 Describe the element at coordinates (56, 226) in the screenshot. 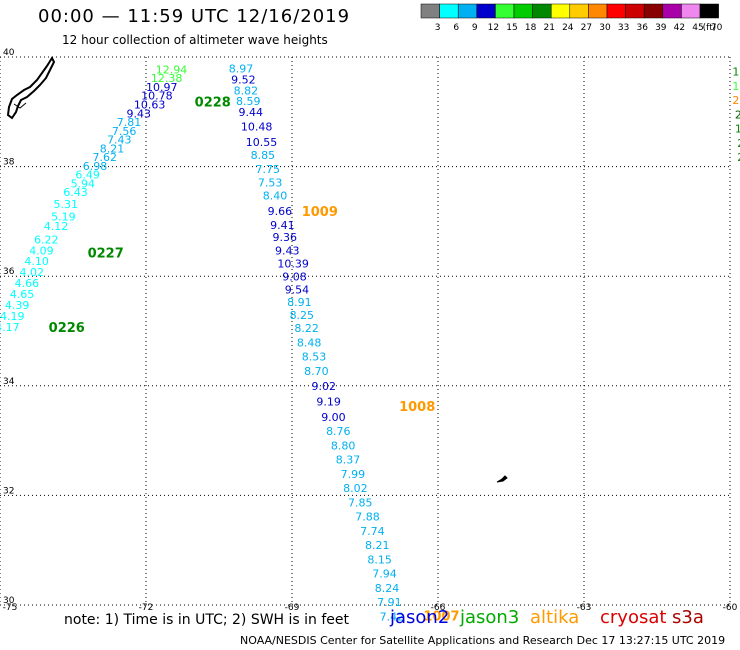

I see `swh-value-label: 4.12` at that location.